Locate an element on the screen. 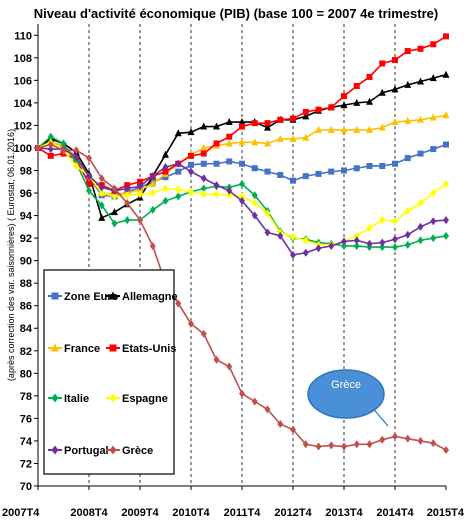 The width and height of the screenshot is (468, 524). y-tick-label: 110 is located at coordinates (23, 36).